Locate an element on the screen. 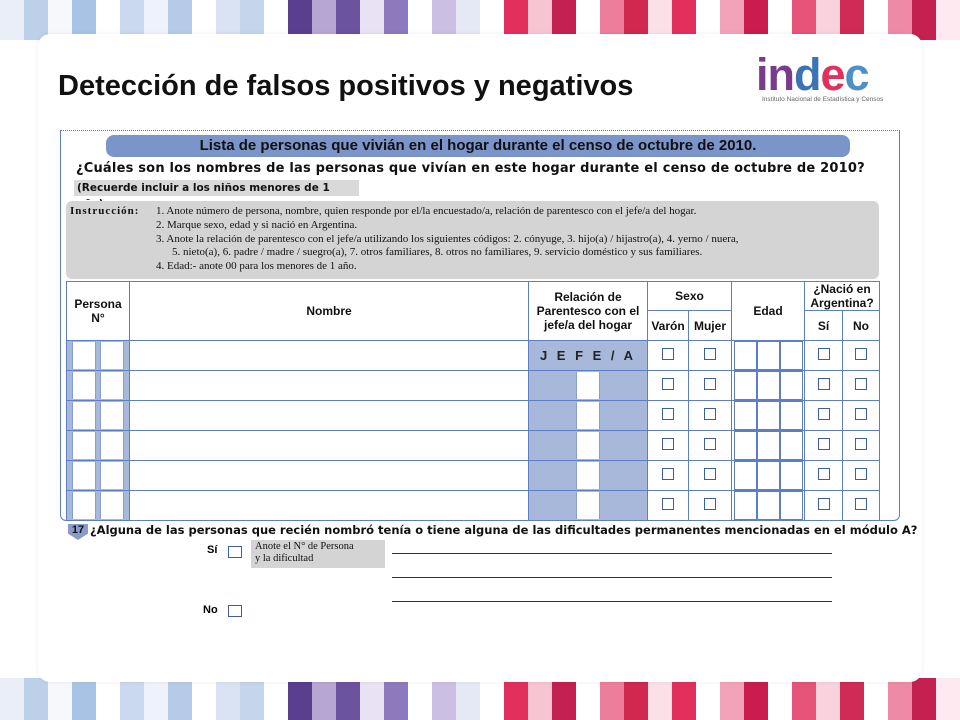 This screenshot has width=960, height=720. header-sexo: Sexo is located at coordinates (689, 296).